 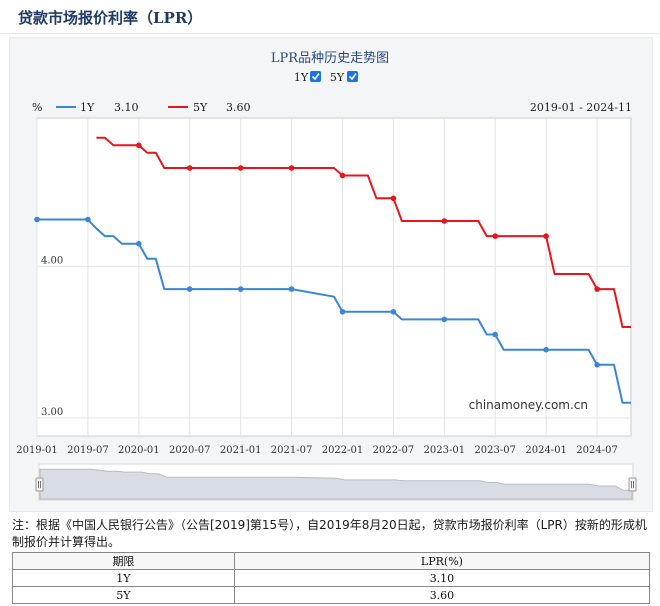 I want to click on toggle-5y-checkbox, so click(x=352, y=76).